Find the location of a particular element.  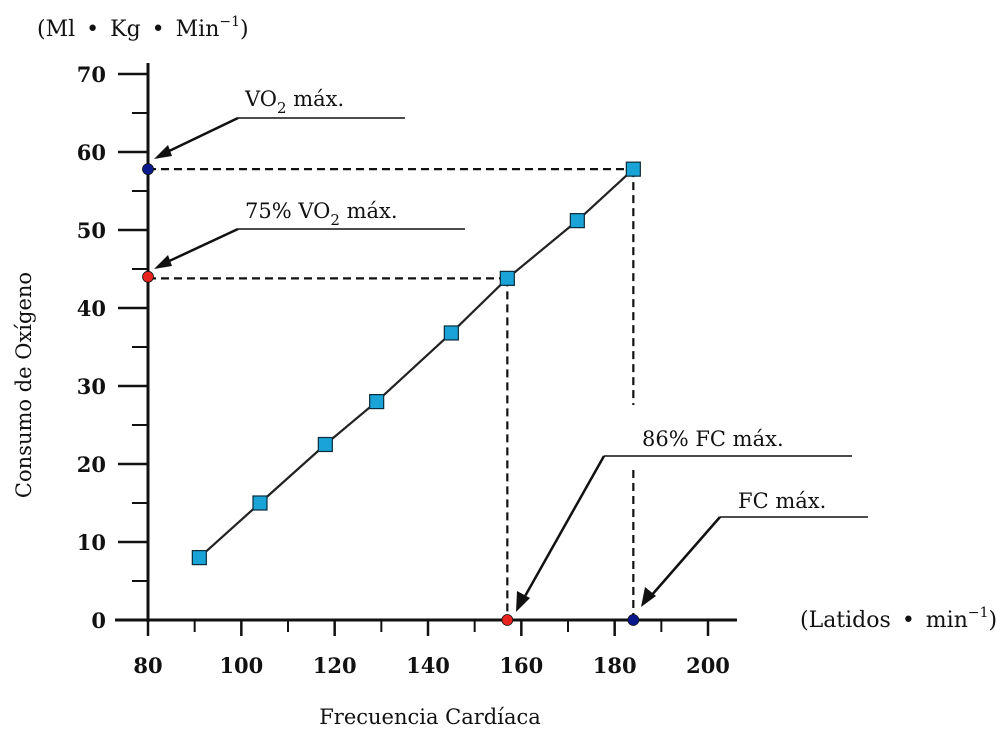

y-tick-label: 60 is located at coordinates (91, 152).